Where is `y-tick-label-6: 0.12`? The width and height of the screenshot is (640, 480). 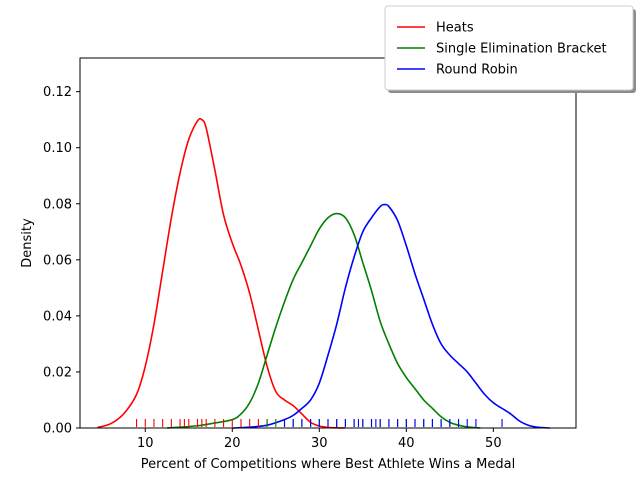
y-tick-label-6: 0.12 is located at coordinates (57, 92).